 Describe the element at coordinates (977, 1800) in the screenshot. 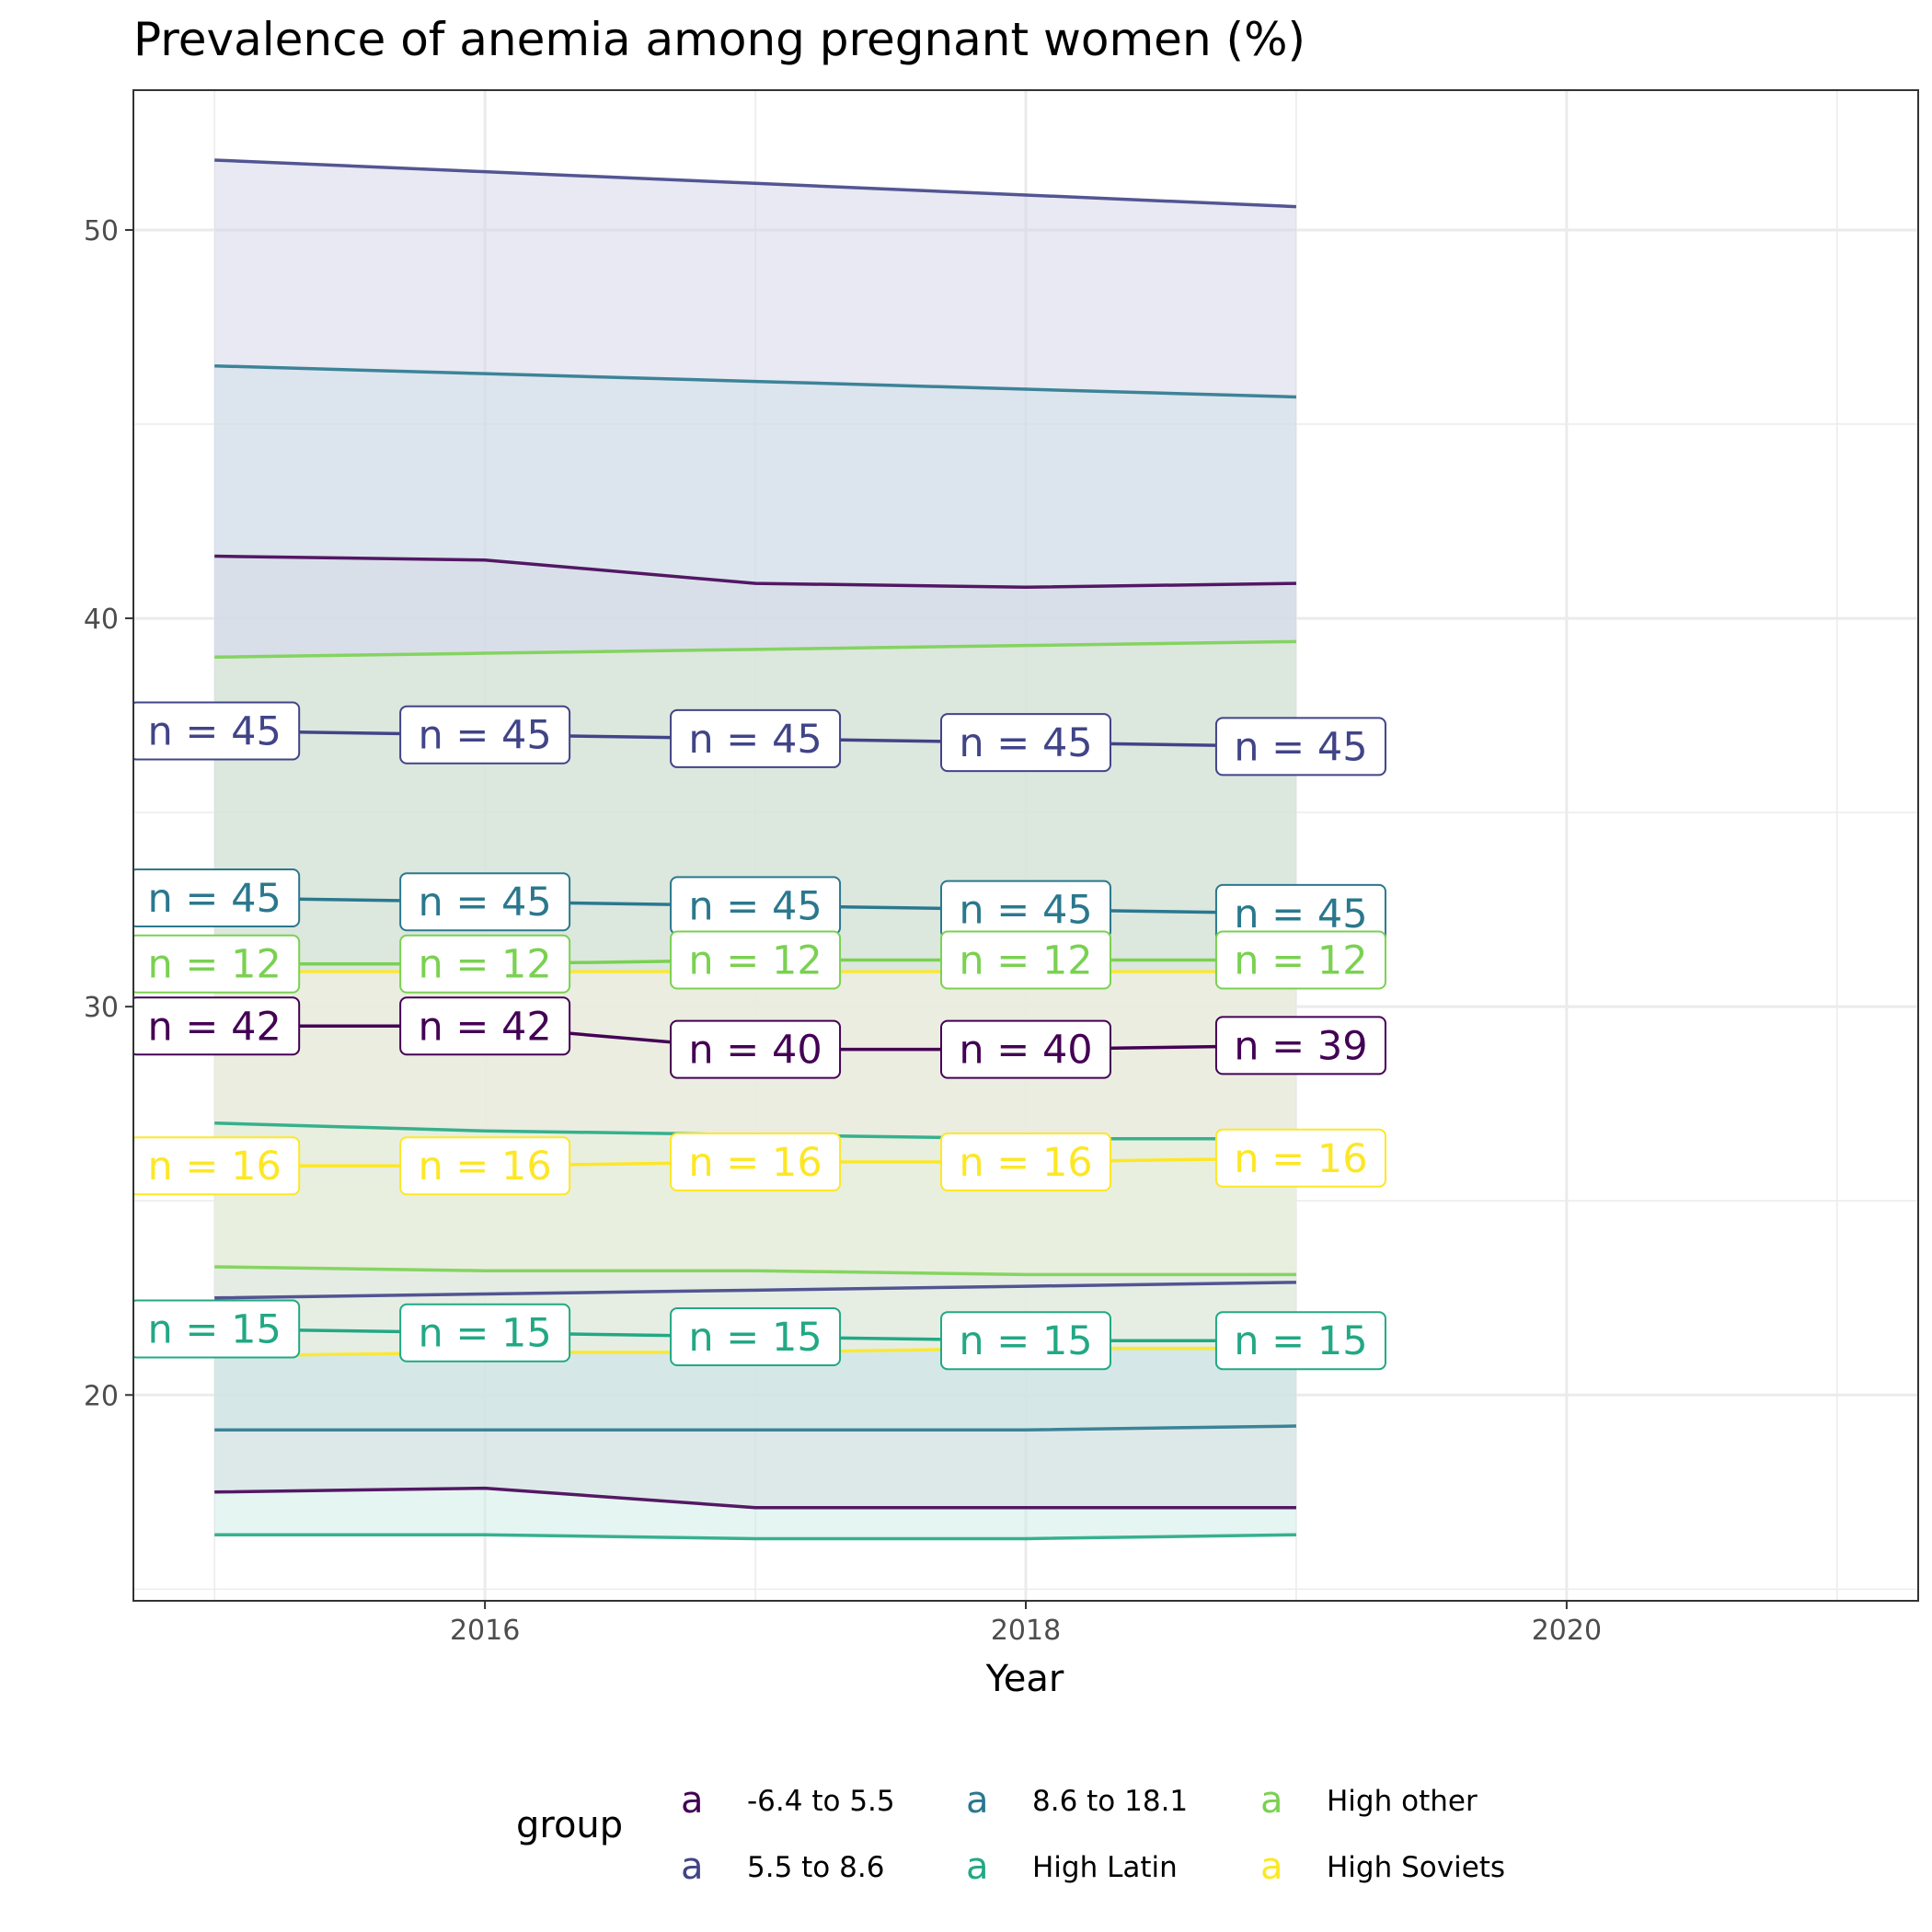

I see `legend-key-8-6-to-18-1: a` at that location.